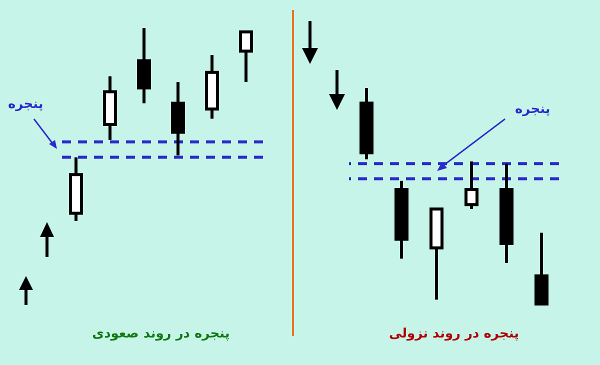 The image size is (600, 365). Describe the element at coordinates (471, 185) in the screenshot. I see `candlestick` at that location.